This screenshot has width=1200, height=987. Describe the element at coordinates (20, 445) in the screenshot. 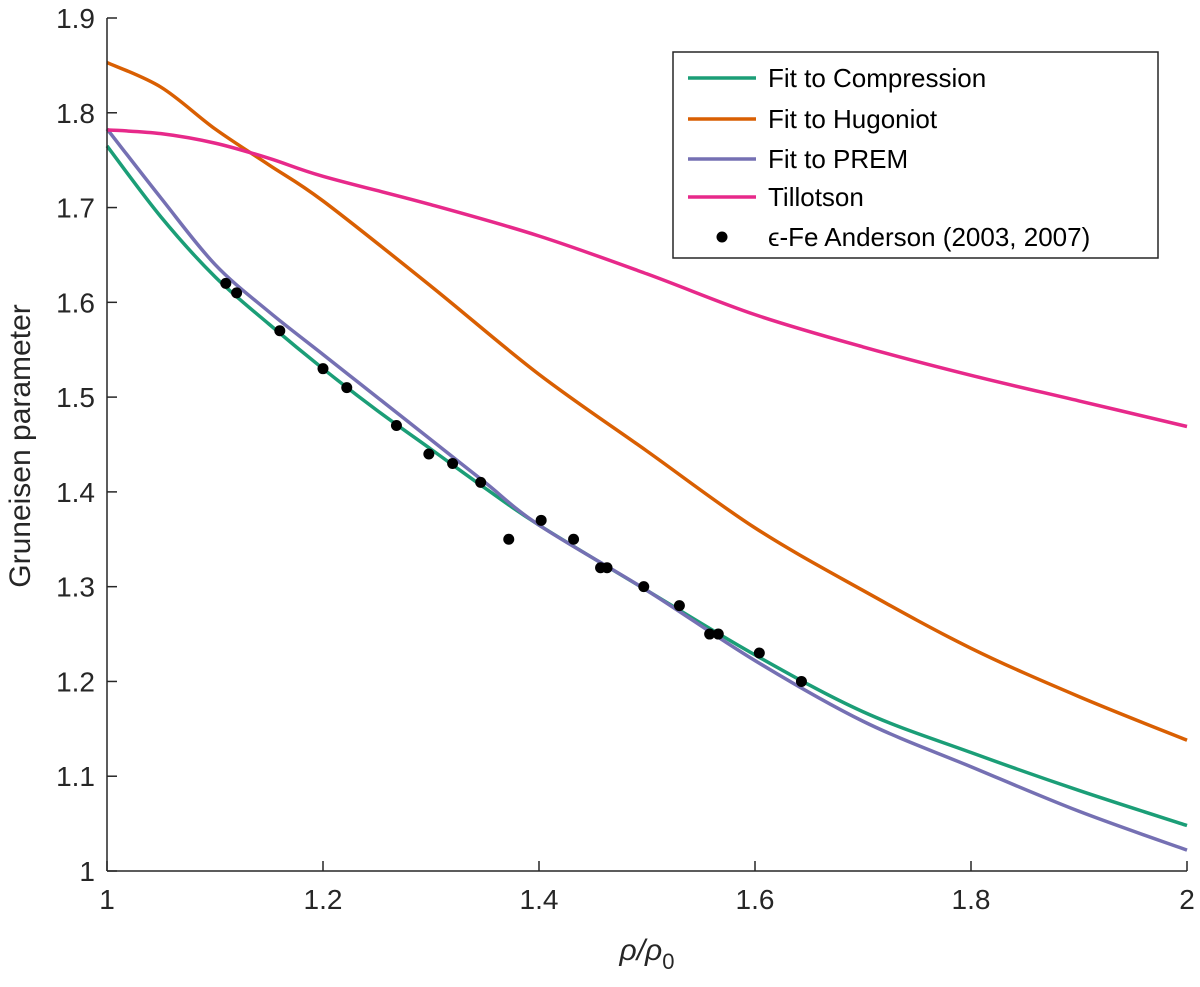

I see `y-axis-label: Gruneisen parameter` at that location.